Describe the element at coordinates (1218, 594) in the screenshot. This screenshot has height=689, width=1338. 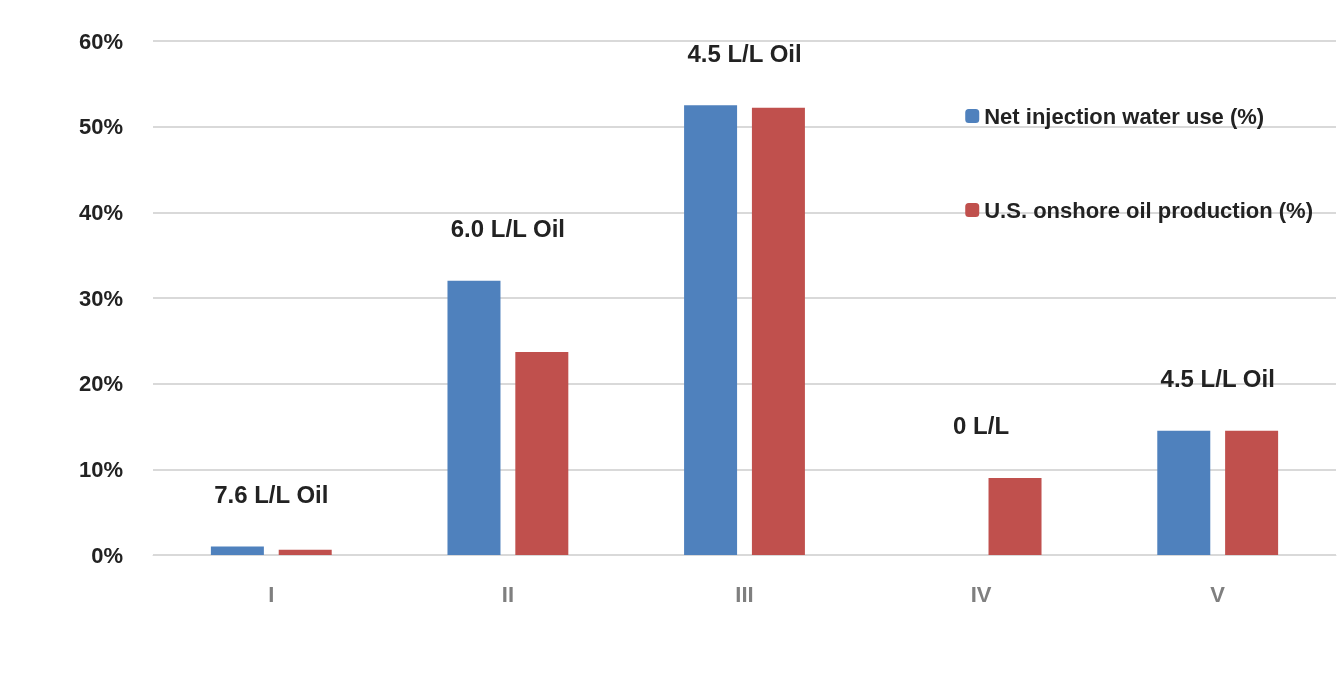
I see `x-tick-label: V` at that location.